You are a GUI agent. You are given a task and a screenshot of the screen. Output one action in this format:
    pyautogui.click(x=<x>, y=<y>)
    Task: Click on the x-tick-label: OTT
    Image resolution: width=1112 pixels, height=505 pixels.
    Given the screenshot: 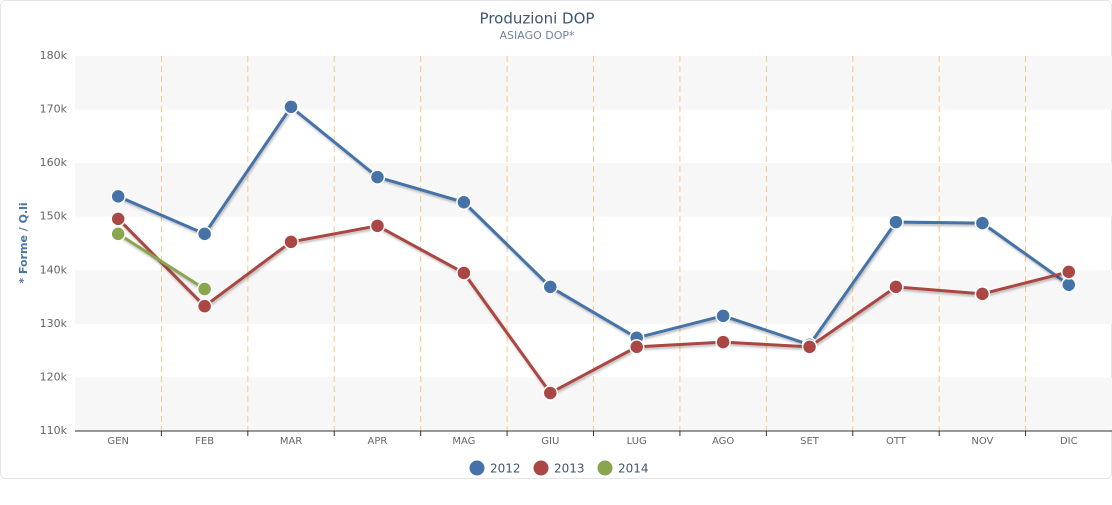 What is the action you would take?
    pyautogui.click(x=896, y=441)
    